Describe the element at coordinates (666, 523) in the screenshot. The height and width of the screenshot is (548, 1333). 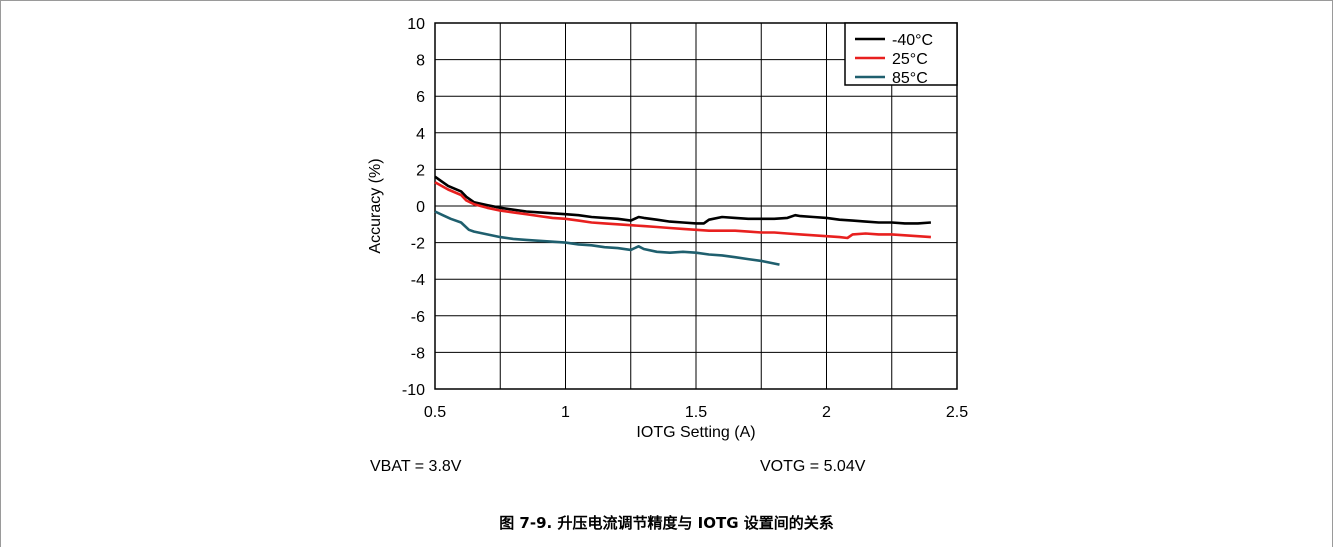
I see `figure-caption: 图 7-9. 升压电流调节精度与 IOTG 设置间的关系` at that location.